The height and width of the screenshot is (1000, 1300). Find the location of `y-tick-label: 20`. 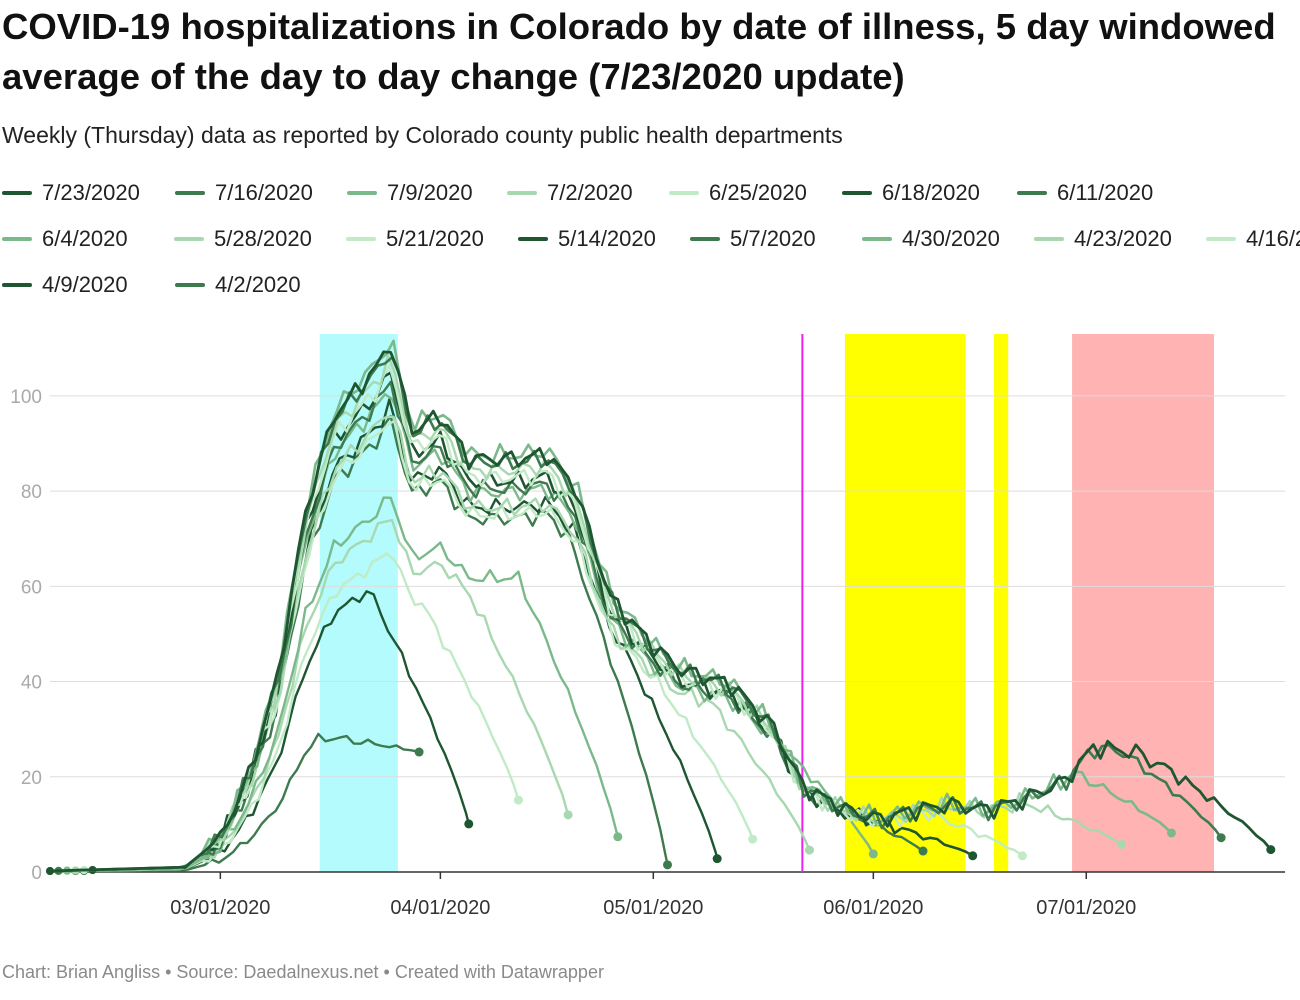

y-tick-label: 20 is located at coordinates (31, 778).